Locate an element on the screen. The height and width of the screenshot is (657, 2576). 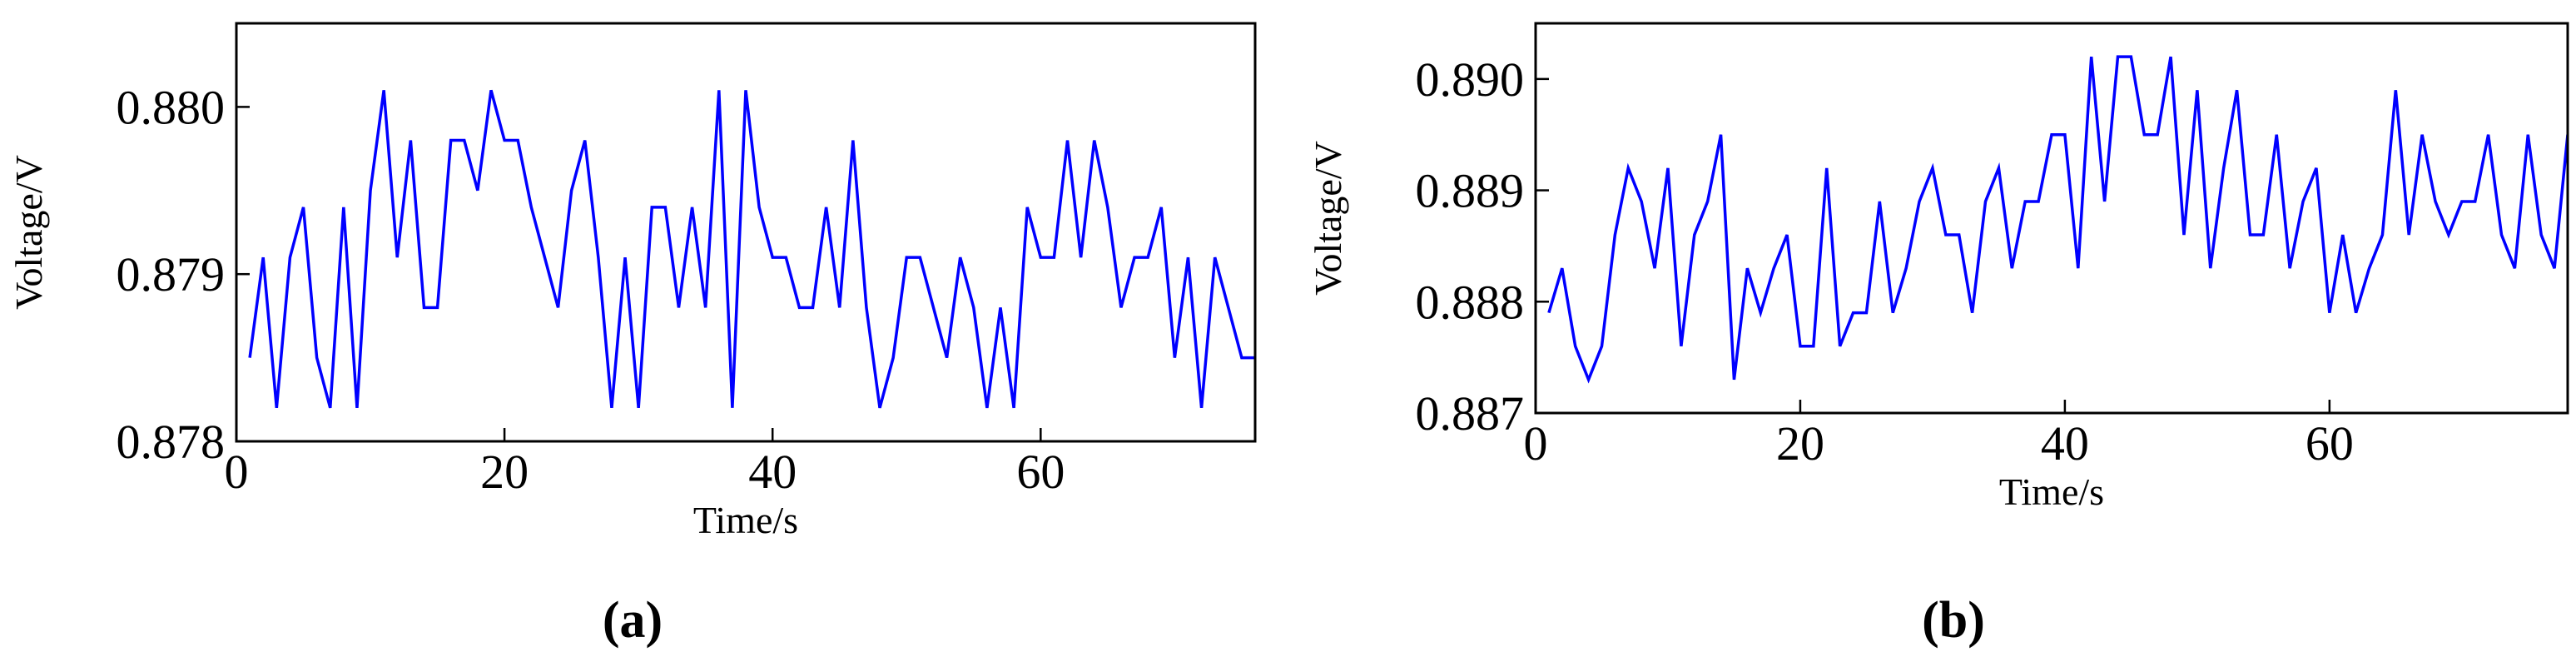
y-tick-label: 0.889 is located at coordinates (1470, 191).